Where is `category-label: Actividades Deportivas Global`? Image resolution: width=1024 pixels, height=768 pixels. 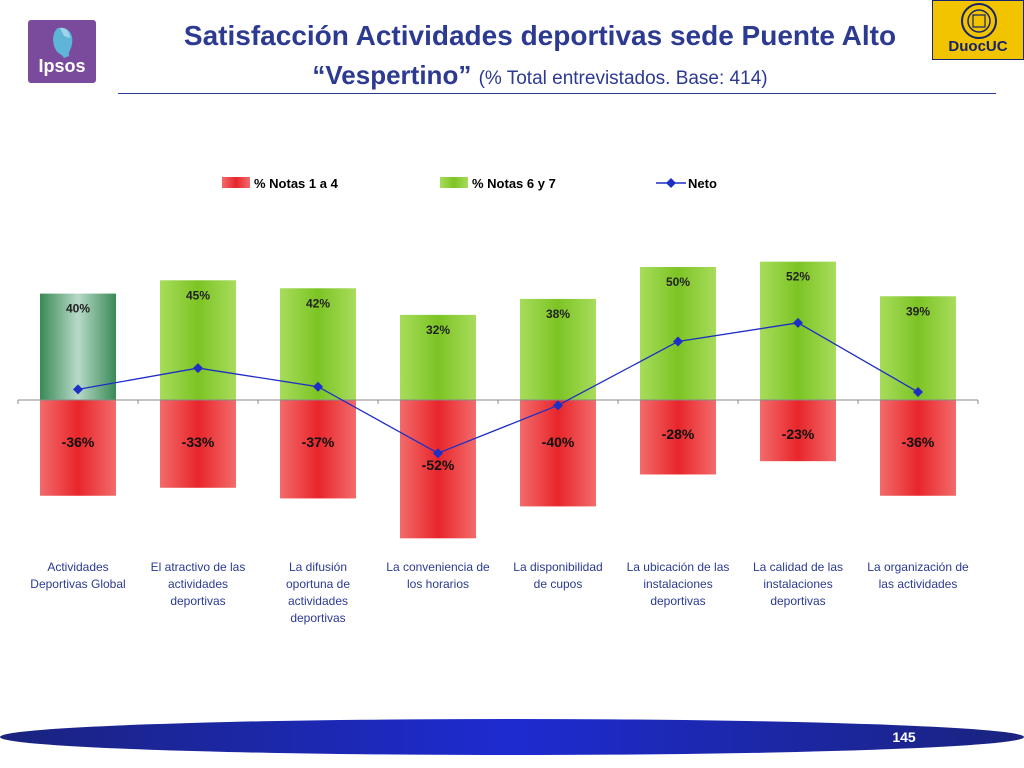
category-label: Actividades Deportivas Global is located at coordinates (77, 575).